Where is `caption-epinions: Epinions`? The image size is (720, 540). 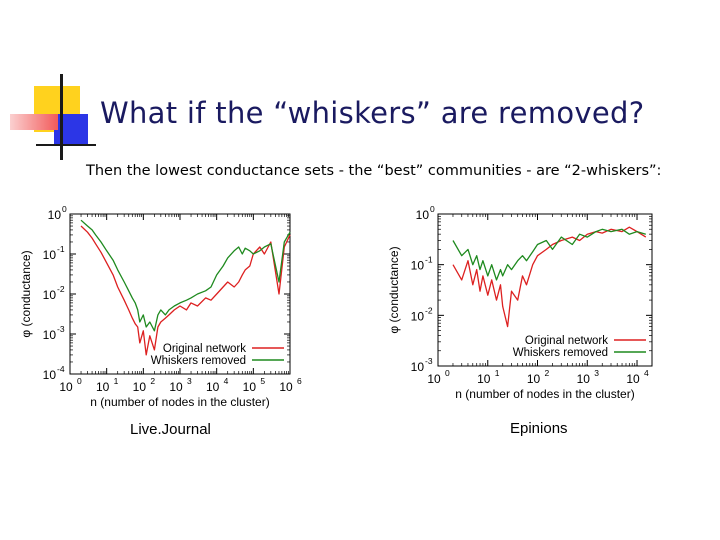 caption-epinions: Epinions is located at coordinates (539, 428).